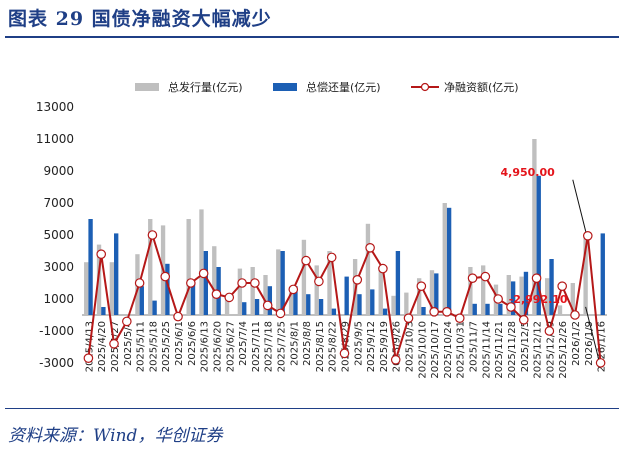 This screenshot has width=626, height=457. What do you see at coordinates (166, 346) in the screenshot?
I see `x-tick-label: 2025/5/25` at bounding box center [166, 346].